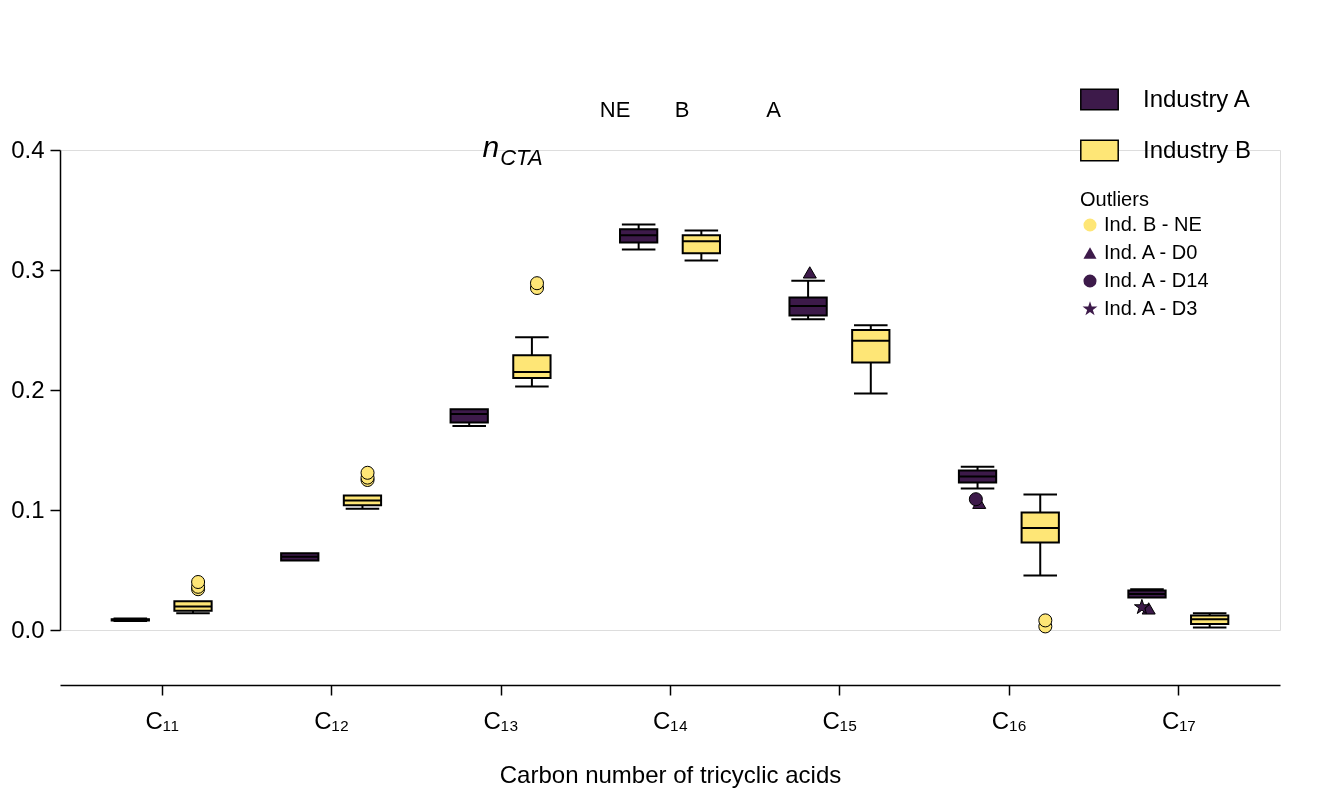 The height and width of the screenshot is (803, 1340). I want to click on y-tick-label: 0.4, so click(28, 149).